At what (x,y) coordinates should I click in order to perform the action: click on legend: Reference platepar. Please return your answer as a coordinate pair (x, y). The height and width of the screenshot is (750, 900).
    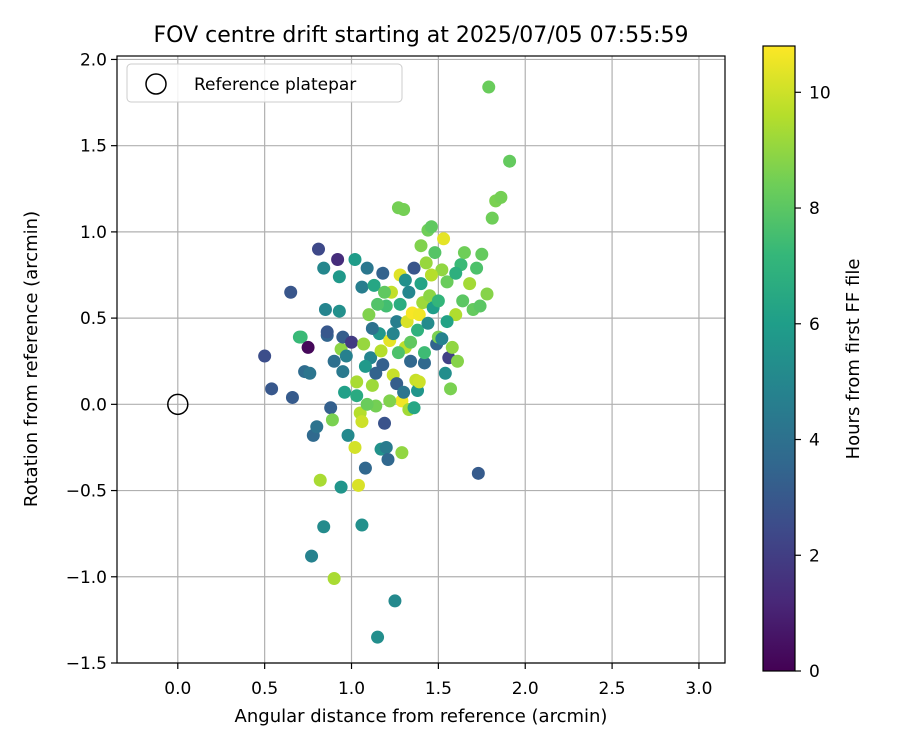
    Looking at the image, I should click on (264, 83).